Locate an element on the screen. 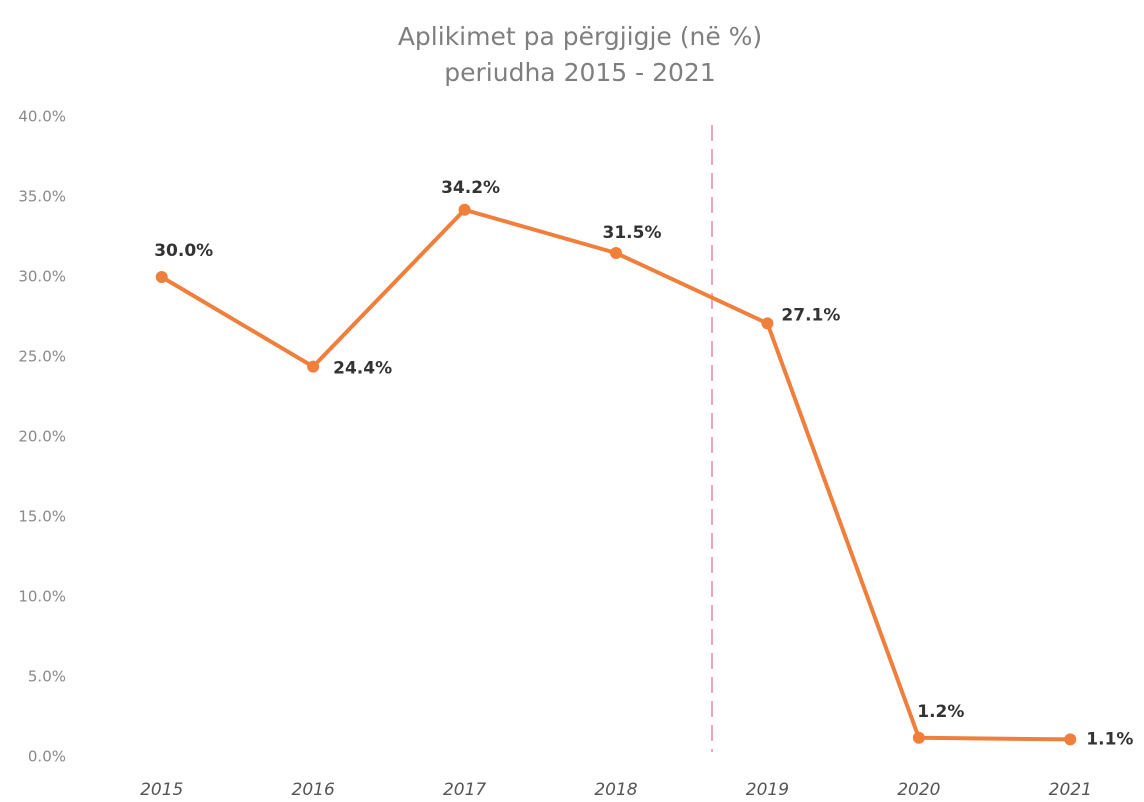  chart-title: Aplikimet pa përgjigje (në %) is located at coordinates (580, 36).